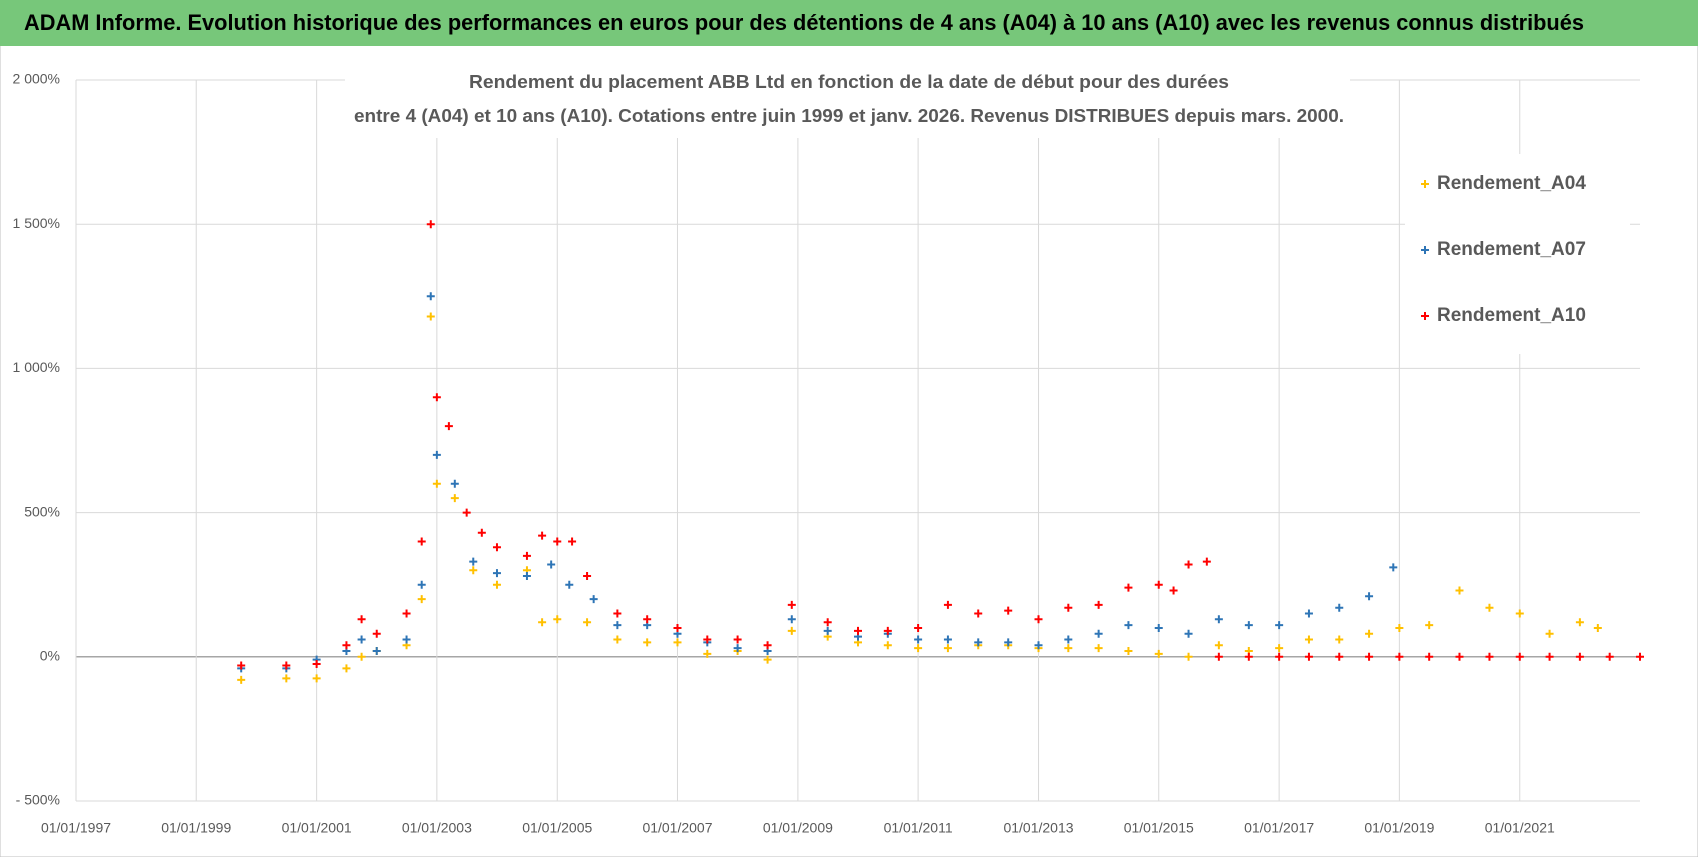 Image resolution: width=1698 pixels, height=857 pixels. I want to click on legend-label: Rendement_A10, so click(1511, 315).